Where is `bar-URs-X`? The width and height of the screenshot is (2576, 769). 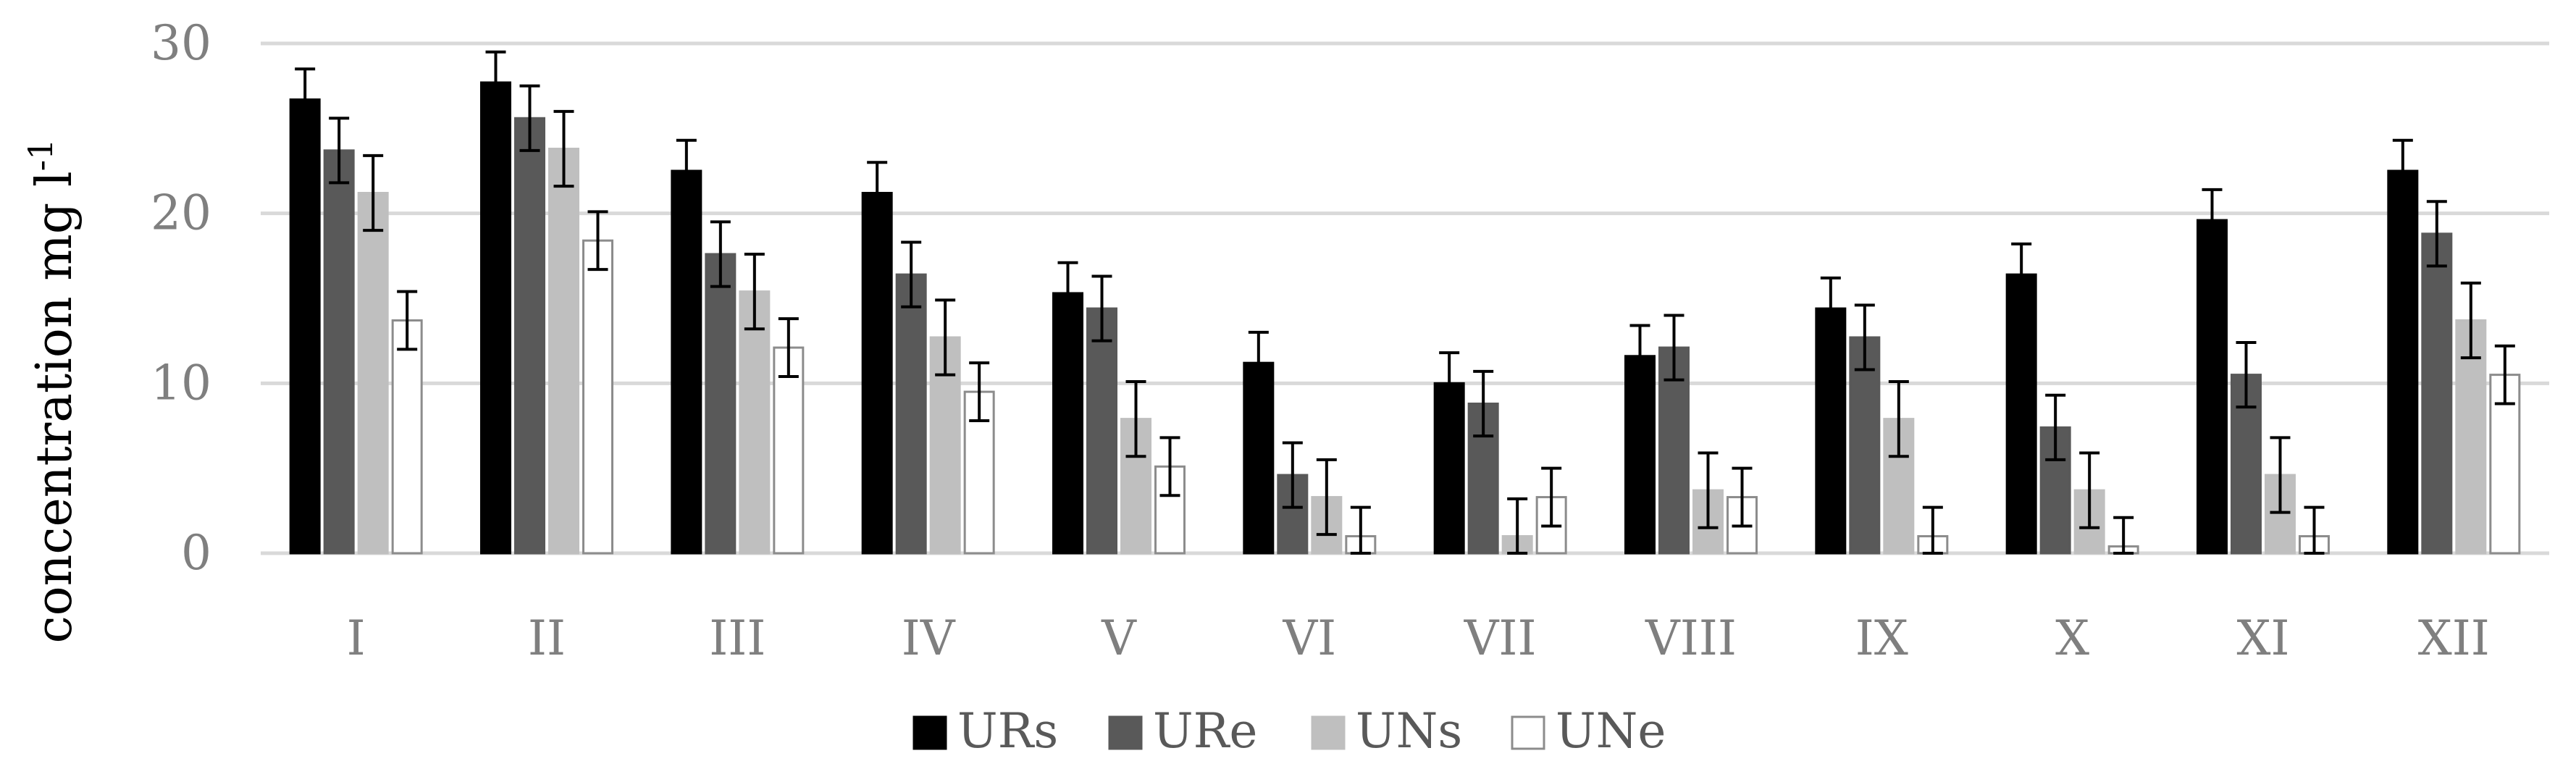 bar-URs-X is located at coordinates (2021, 414).